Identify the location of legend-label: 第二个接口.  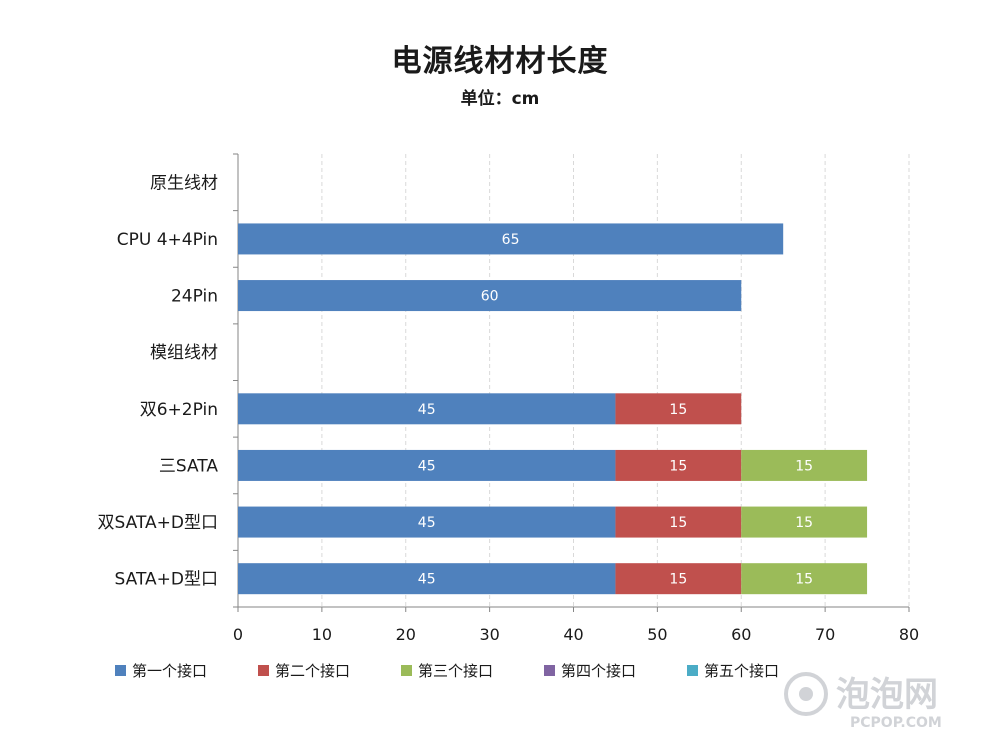
(312, 671).